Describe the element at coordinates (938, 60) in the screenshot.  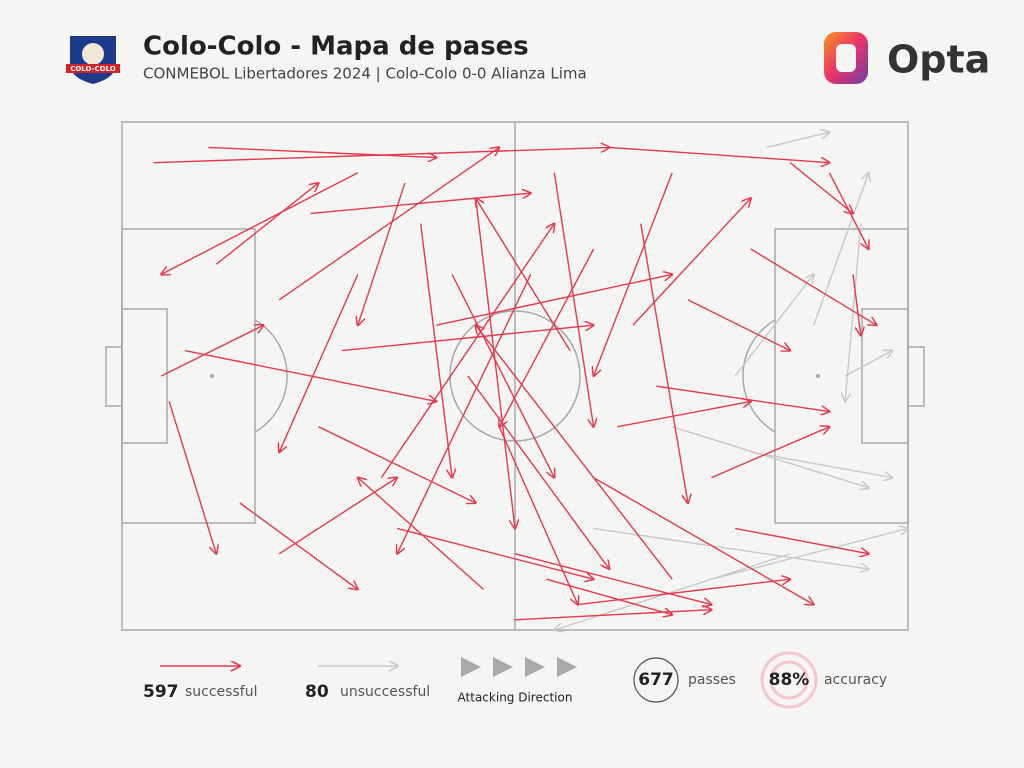
I see `brand: Opta` at that location.